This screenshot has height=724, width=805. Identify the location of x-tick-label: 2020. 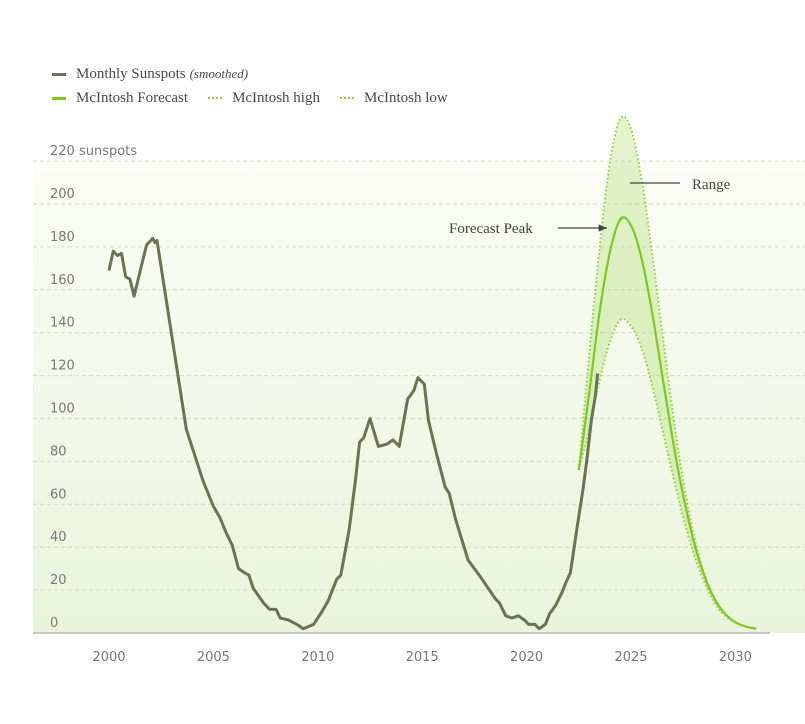
(526, 657).